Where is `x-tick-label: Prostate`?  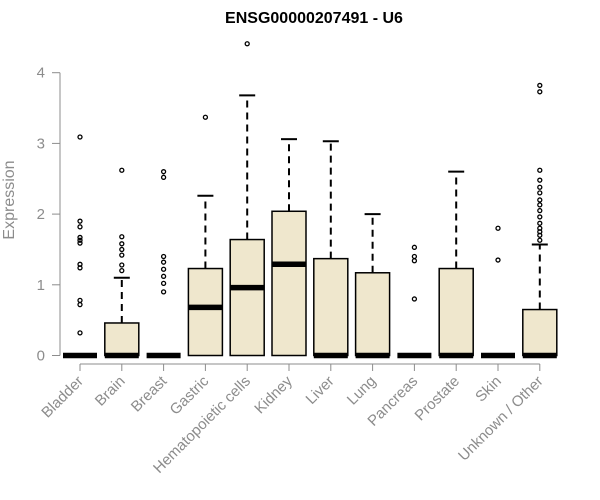 x-tick-label: Prostate is located at coordinates (437, 399).